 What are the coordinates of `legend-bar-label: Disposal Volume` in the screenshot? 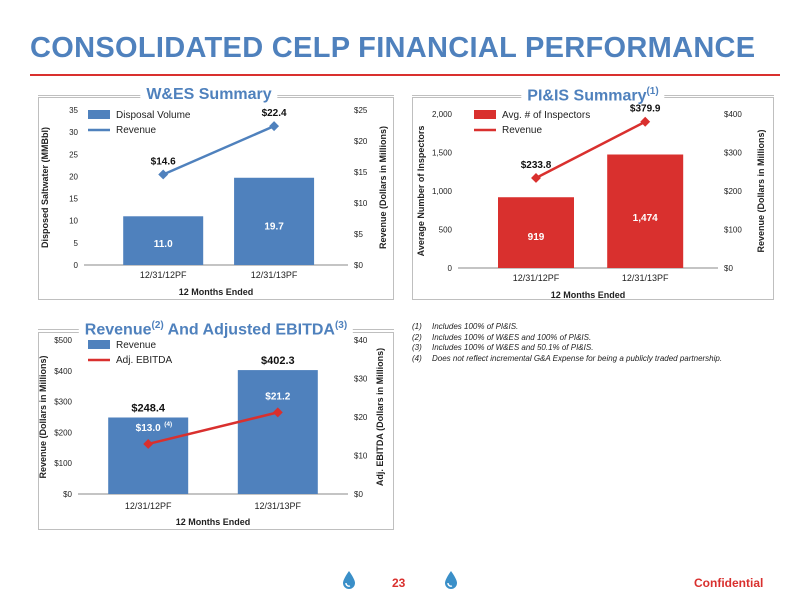 It's located at (153, 115).